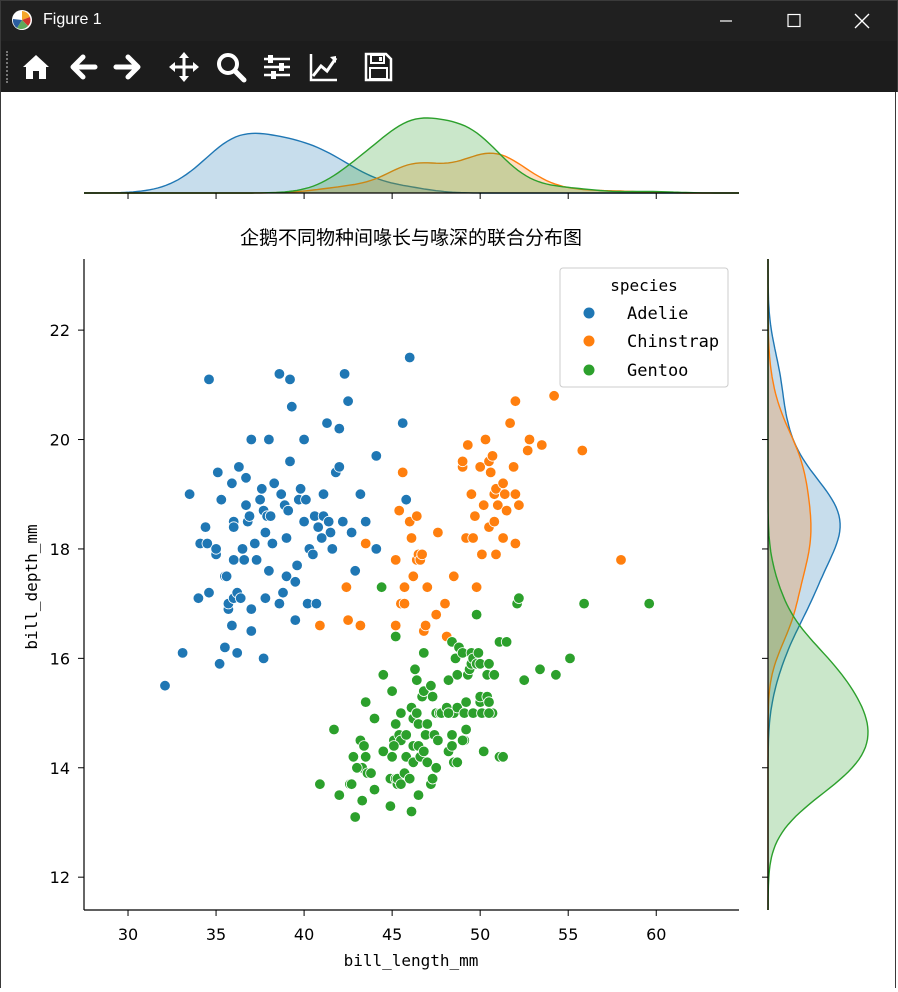 The width and height of the screenshot is (898, 992). I want to click on save-button, so click(378, 67).